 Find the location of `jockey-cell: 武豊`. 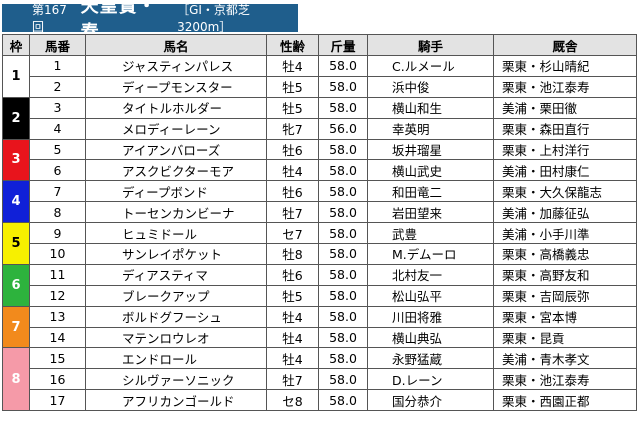

jockey-cell: 武豊 is located at coordinates (430, 233).